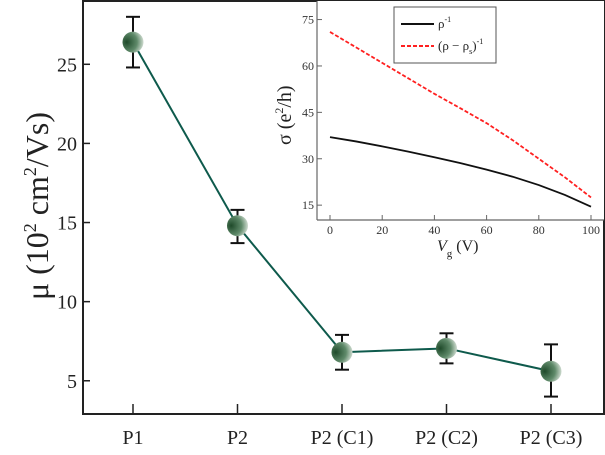 The width and height of the screenshot is (605, 455). Describe the element at coordinates (308, 159) in the screenshot. I see `inset-y-tick-label: 30` at that location.